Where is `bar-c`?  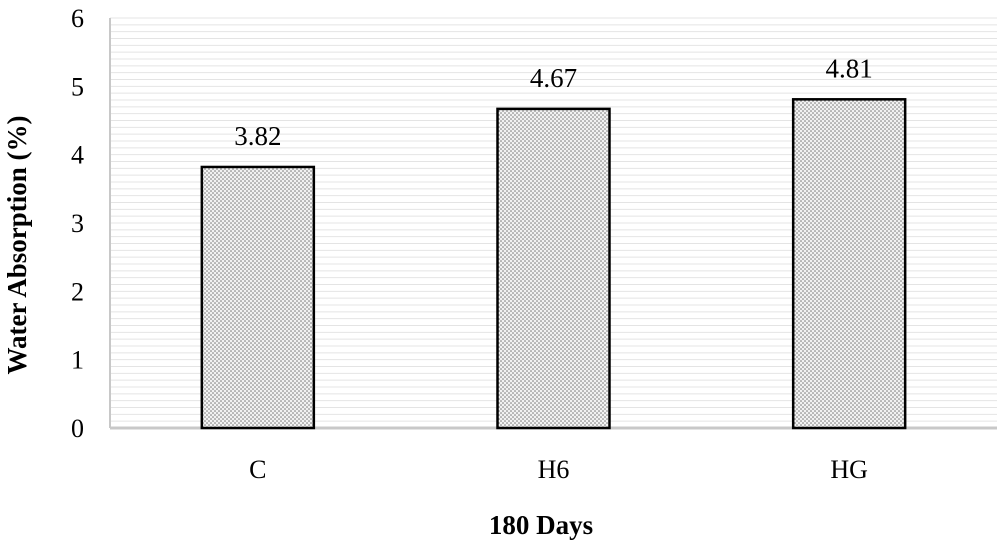 bar-c is located at coordinates (258, 297).